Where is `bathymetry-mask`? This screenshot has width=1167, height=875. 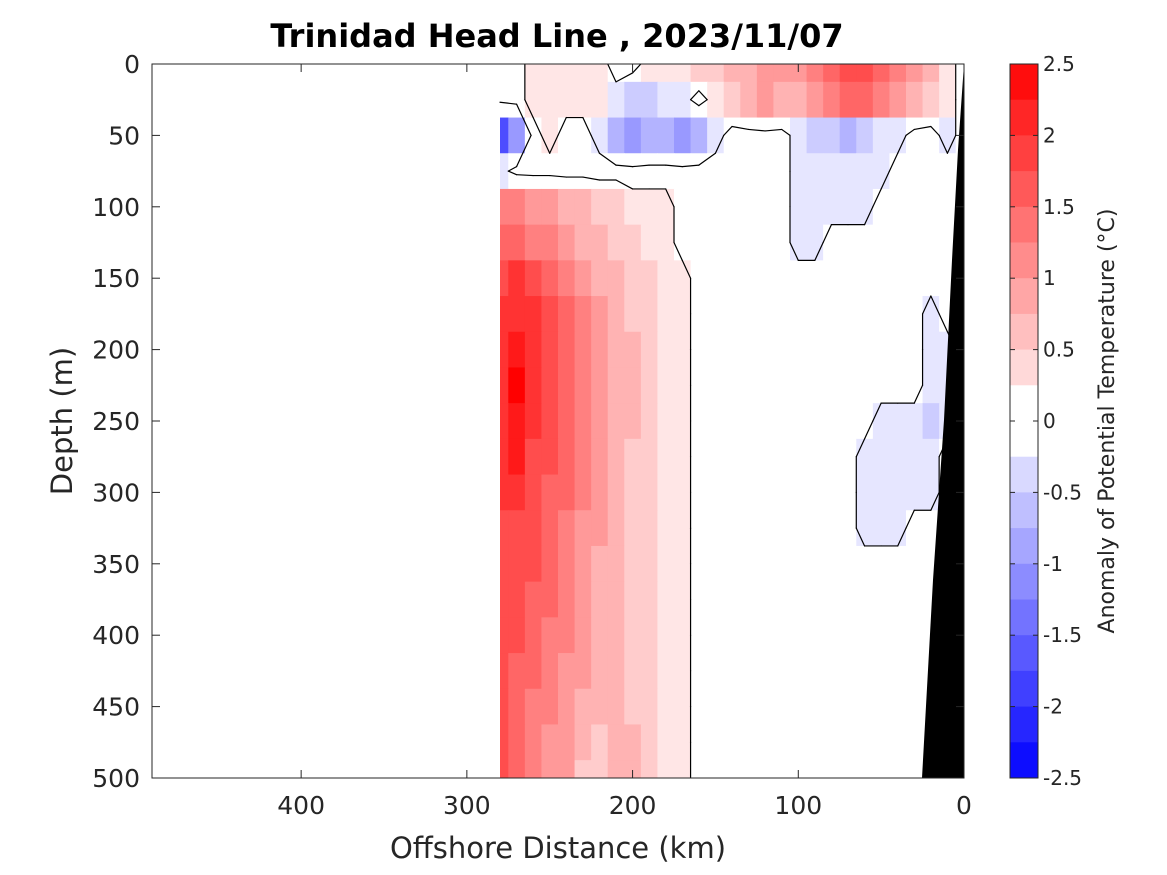
bathymetry-mask is located at coordinates (943, 421).